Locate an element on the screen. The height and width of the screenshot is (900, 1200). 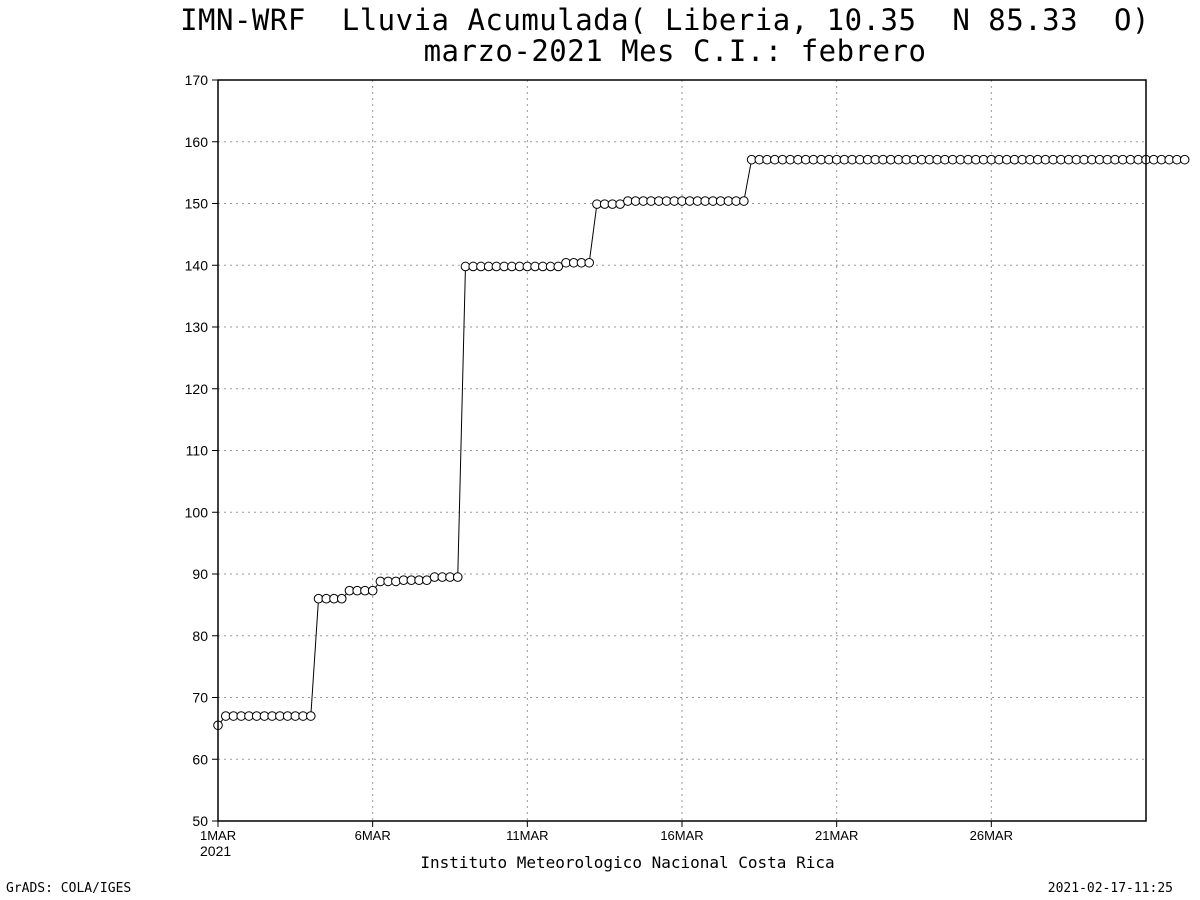
y-tick-label: 150 is located at coordinates (197, 204).